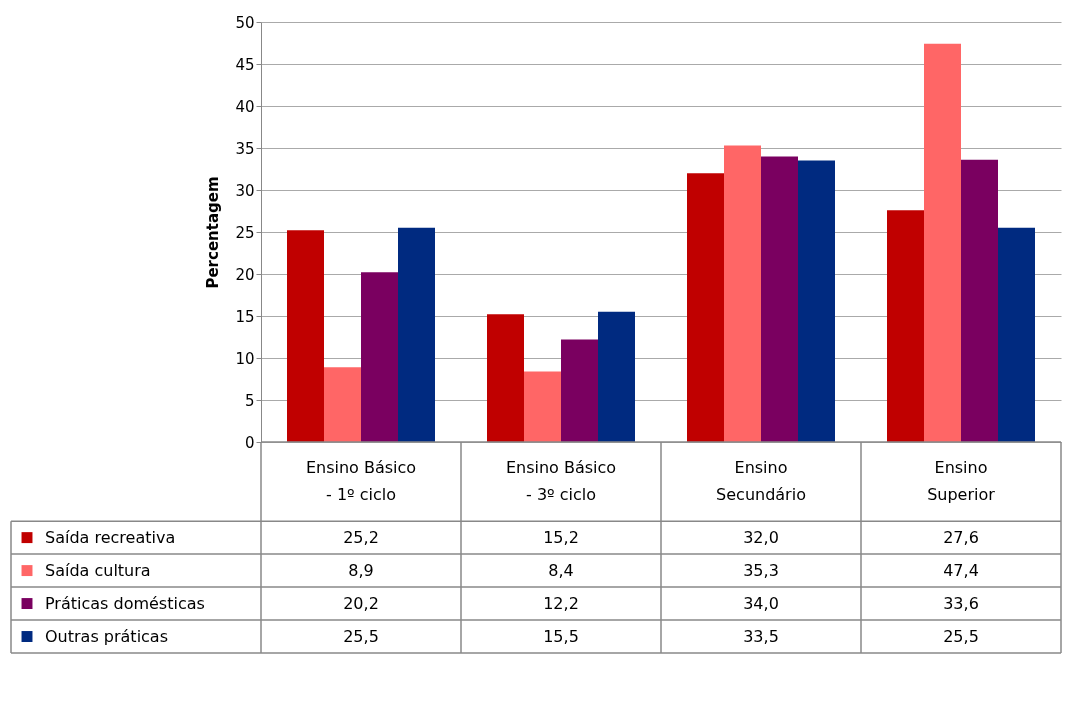 The image size is (1090, 707). I want to click on data-label: 35,3, so click(761, 570).